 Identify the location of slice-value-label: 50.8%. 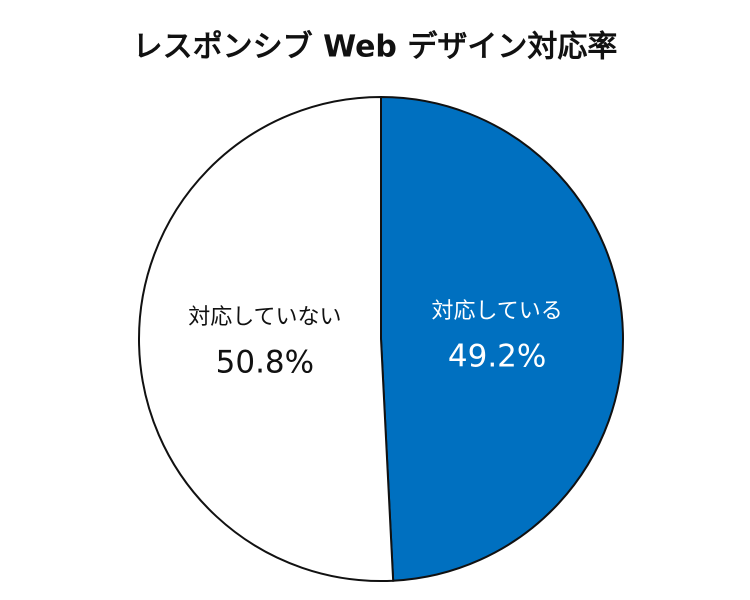
(265, 362).